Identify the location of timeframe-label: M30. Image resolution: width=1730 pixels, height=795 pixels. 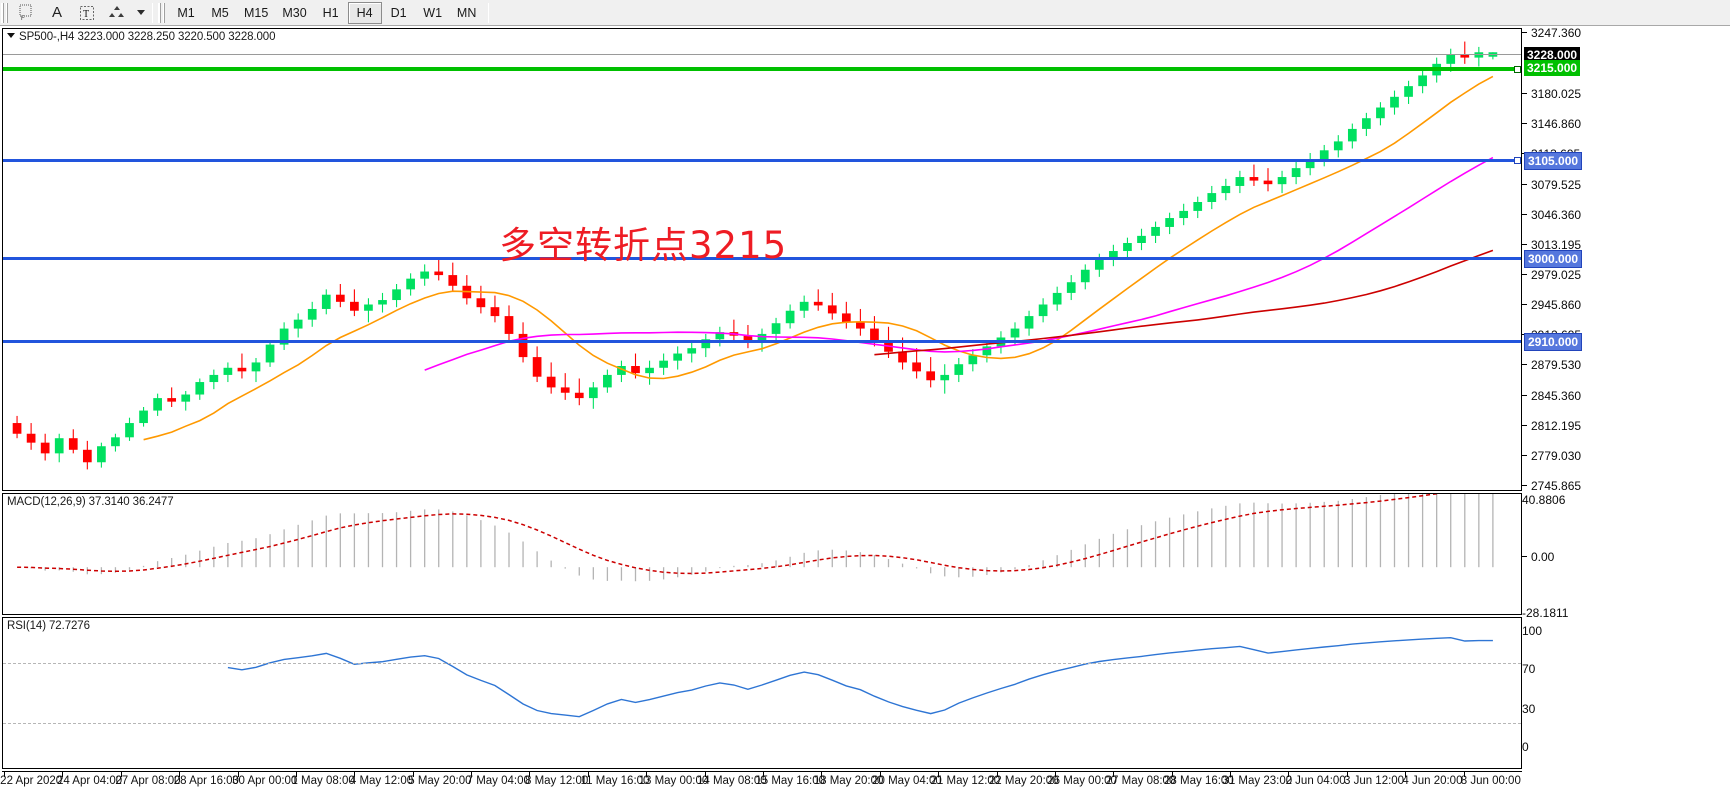
(294, 12).